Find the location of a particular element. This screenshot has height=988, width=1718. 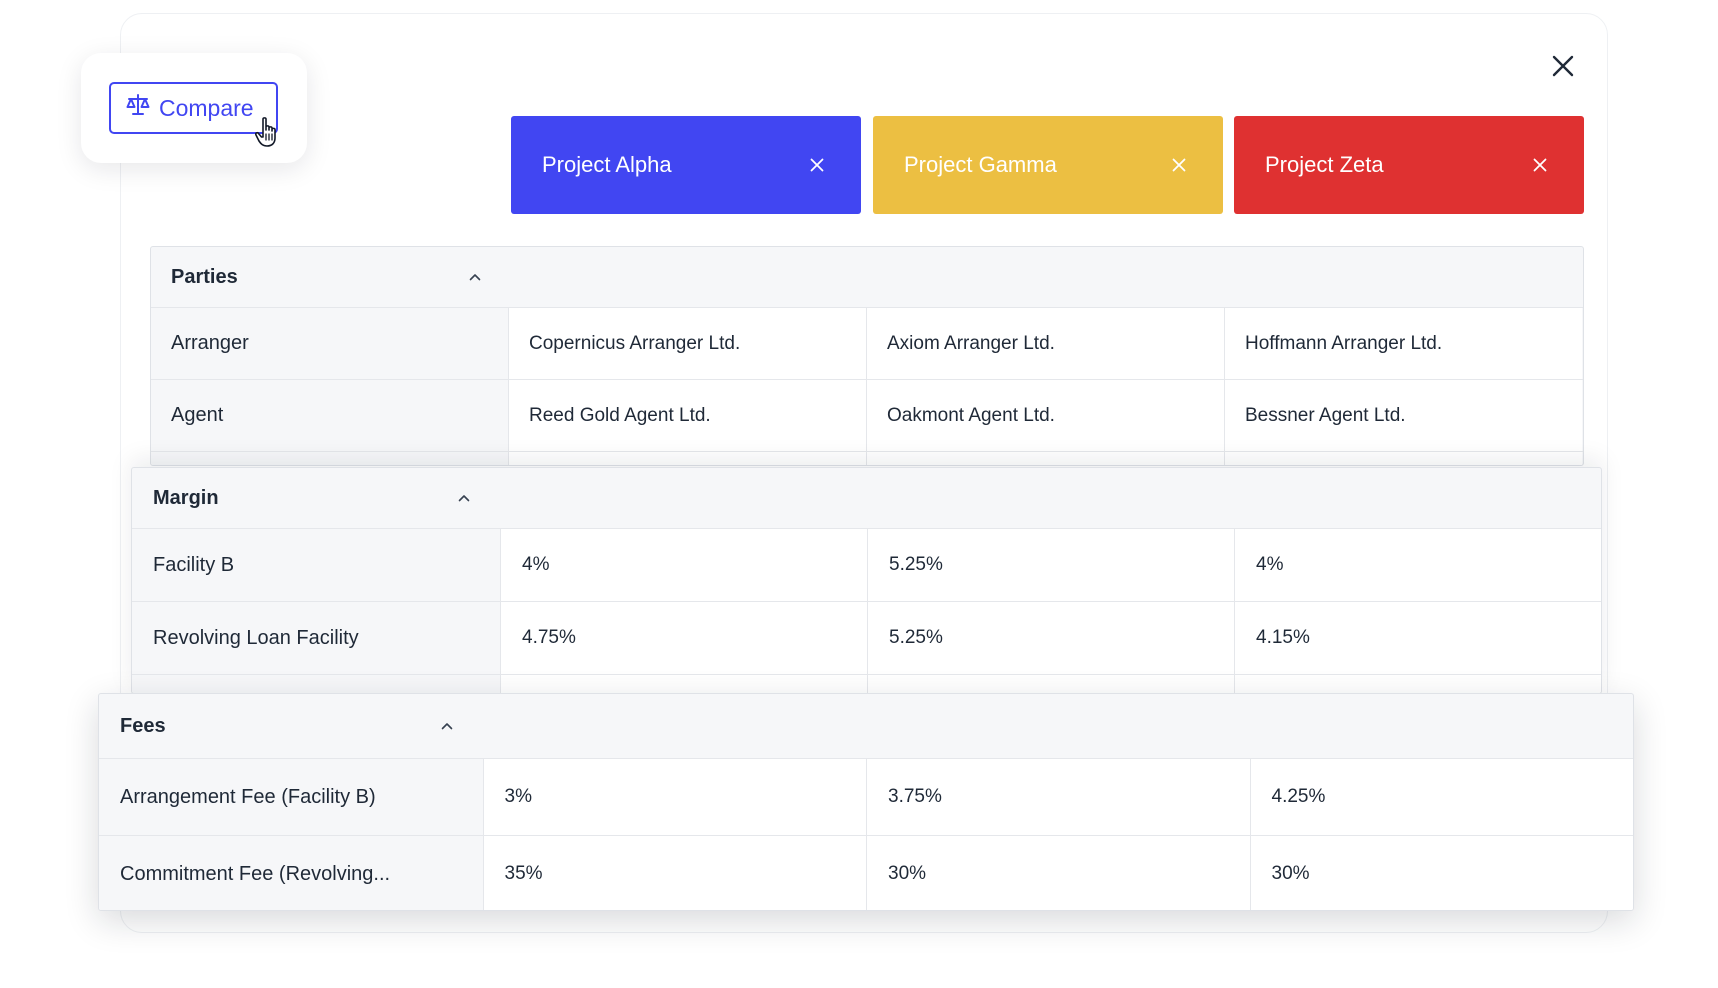

table-cell: Bessner Agent Ltd. is located at coordinates (1403, 415).